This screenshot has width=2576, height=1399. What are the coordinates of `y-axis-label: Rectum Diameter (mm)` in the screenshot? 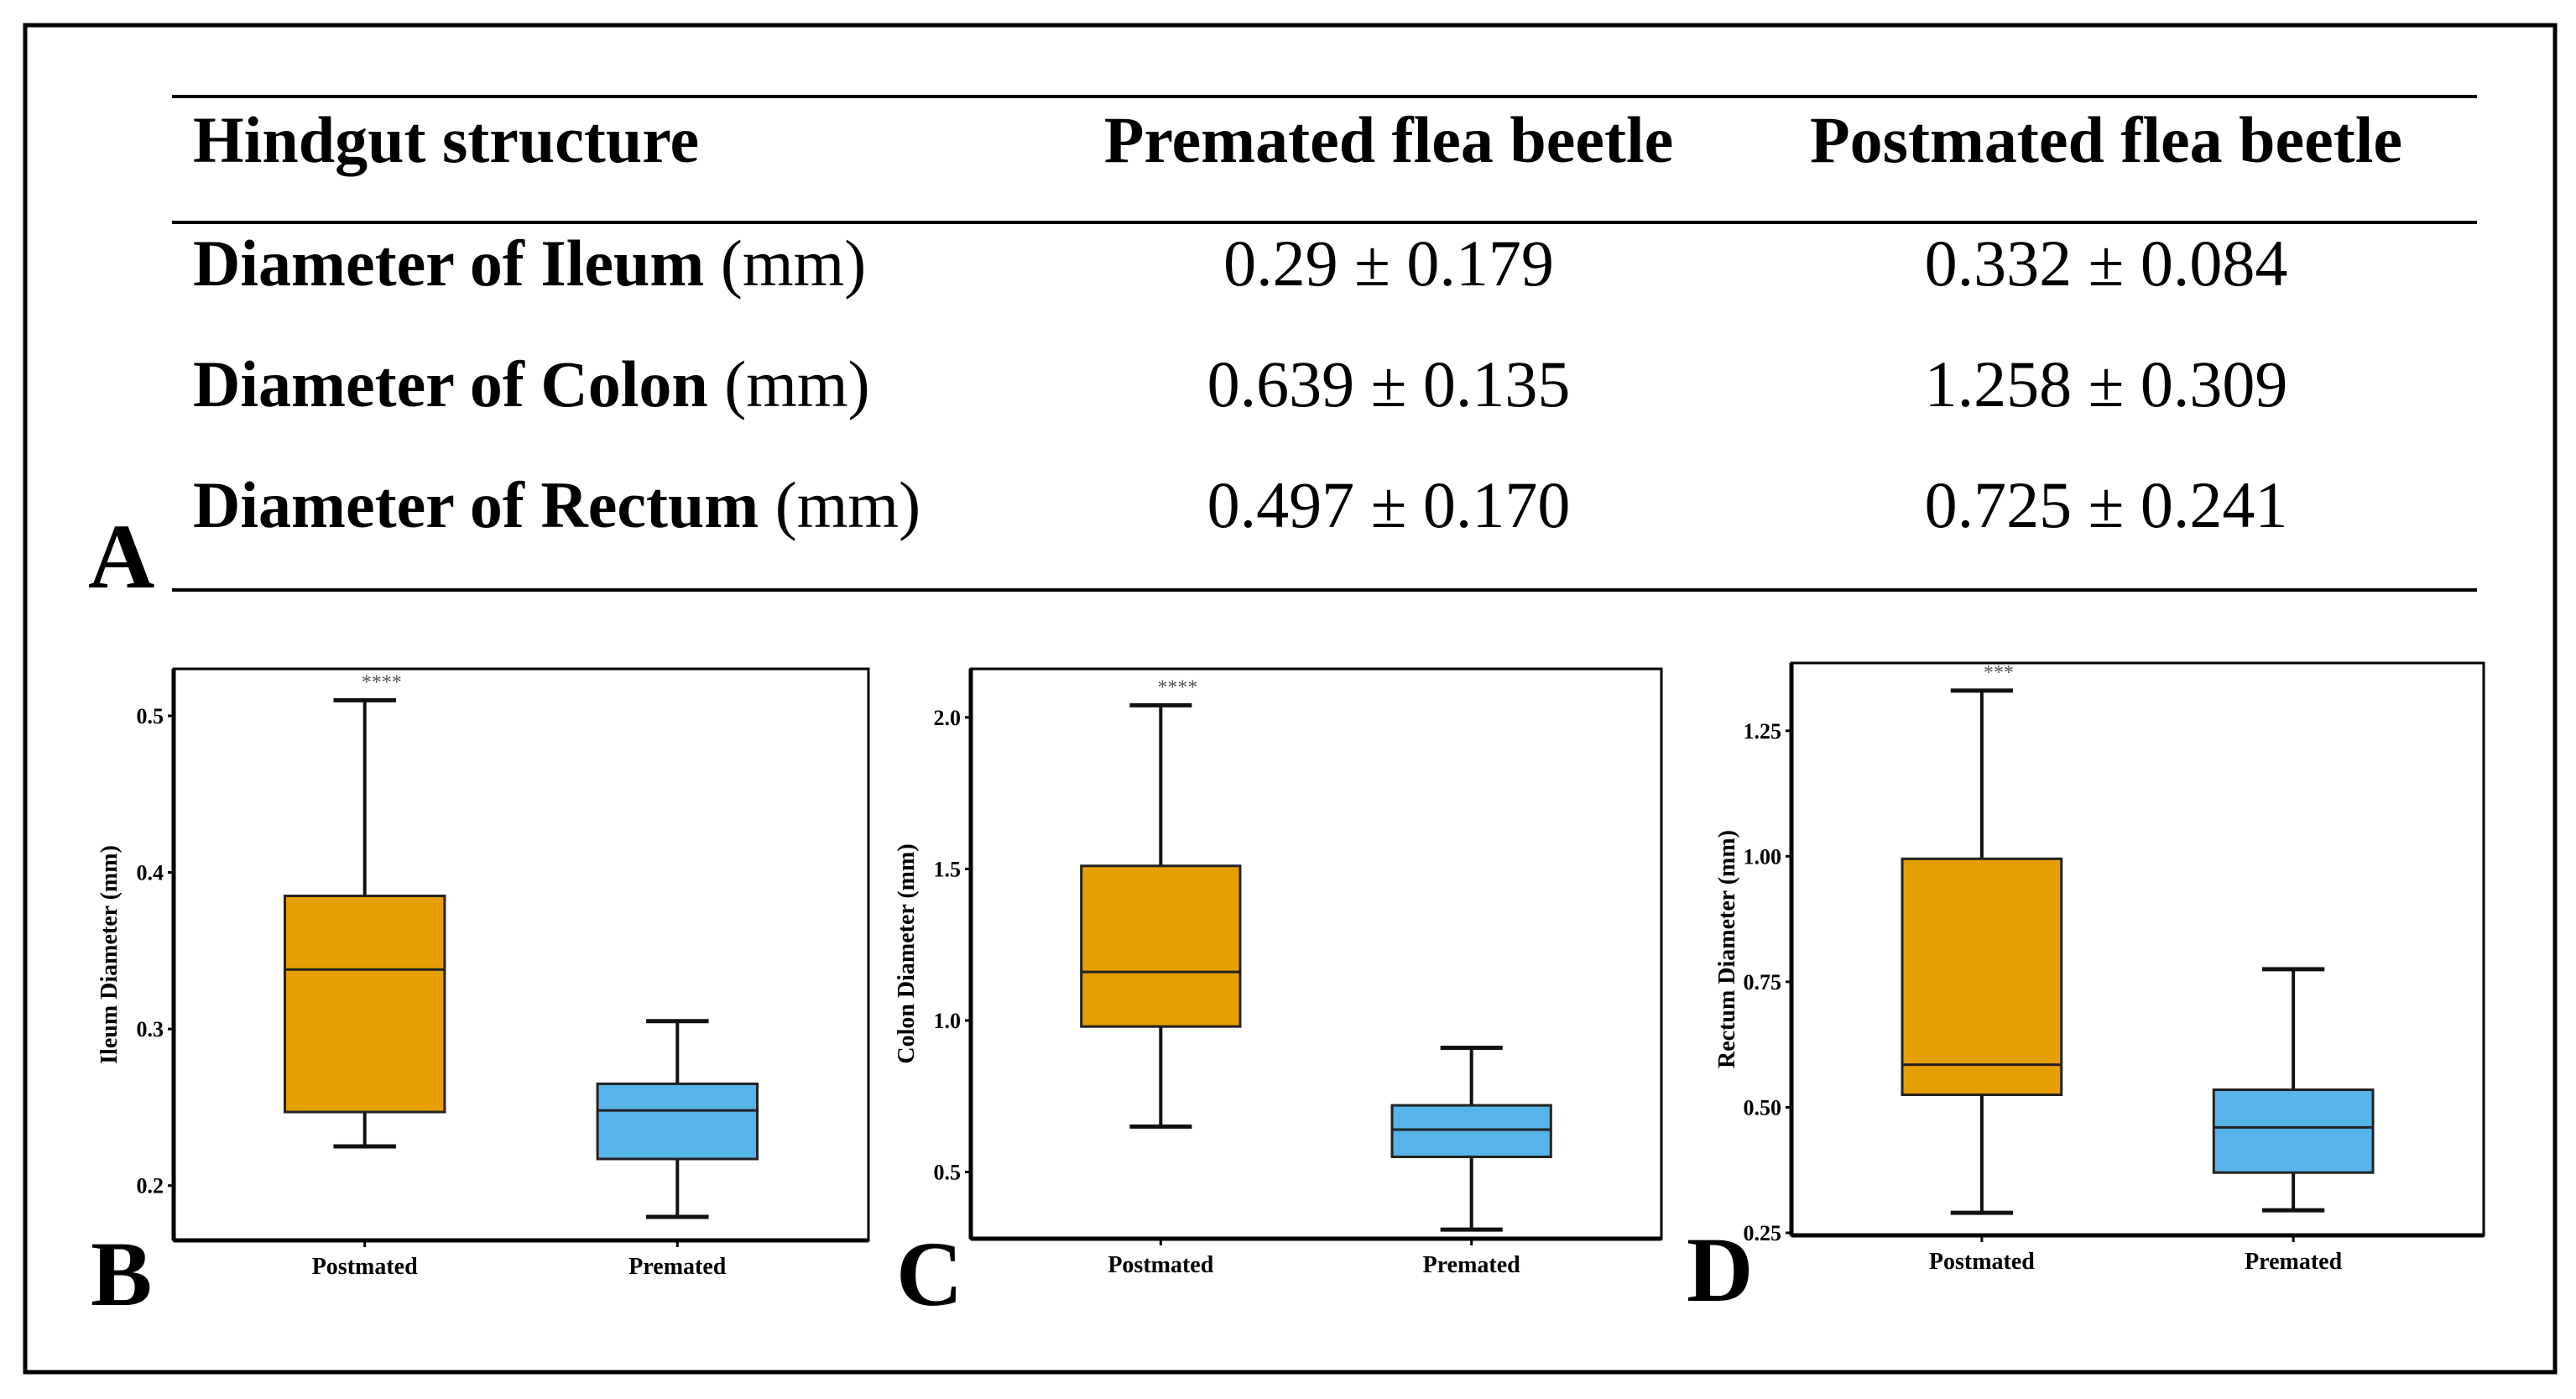 It's located at (1727, 949).